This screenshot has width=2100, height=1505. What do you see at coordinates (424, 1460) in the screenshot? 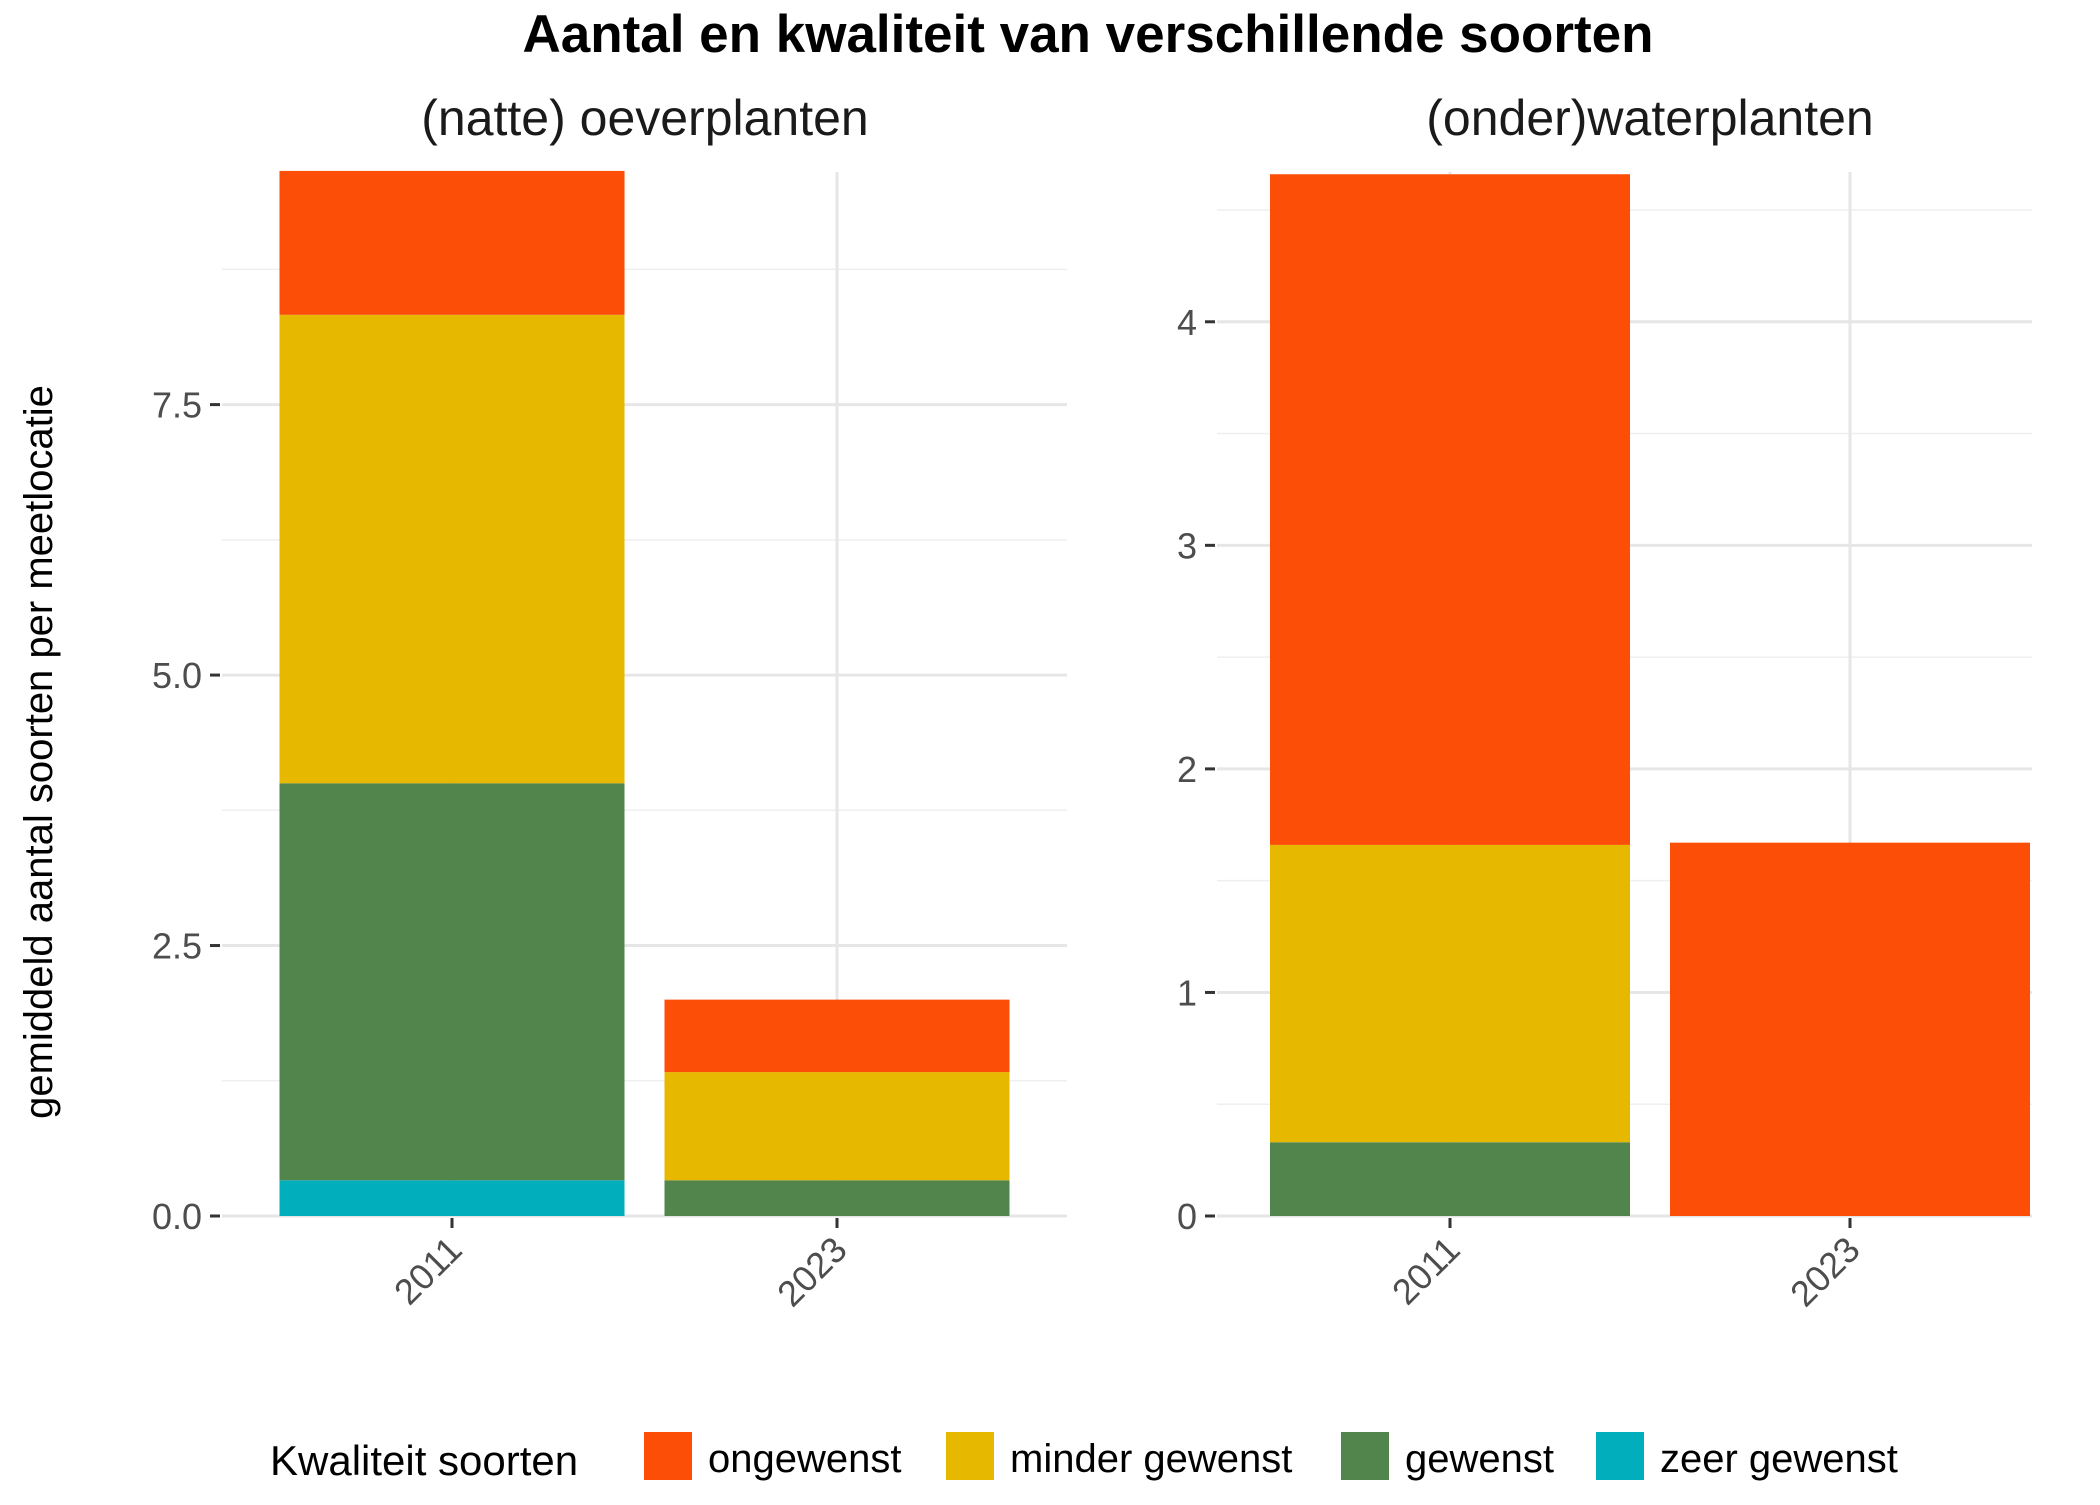
I see `legend-title: Kwaliteit soorten` at bounding box center [424, 1460].